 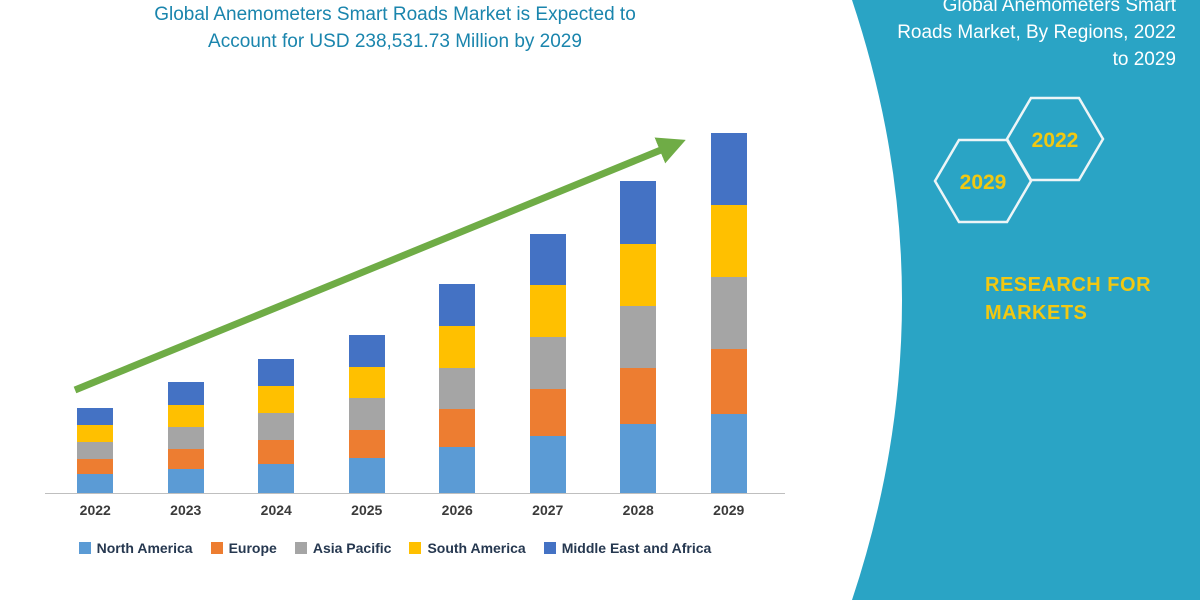 I want to click on bar-2024, so click(x=276, y=293).